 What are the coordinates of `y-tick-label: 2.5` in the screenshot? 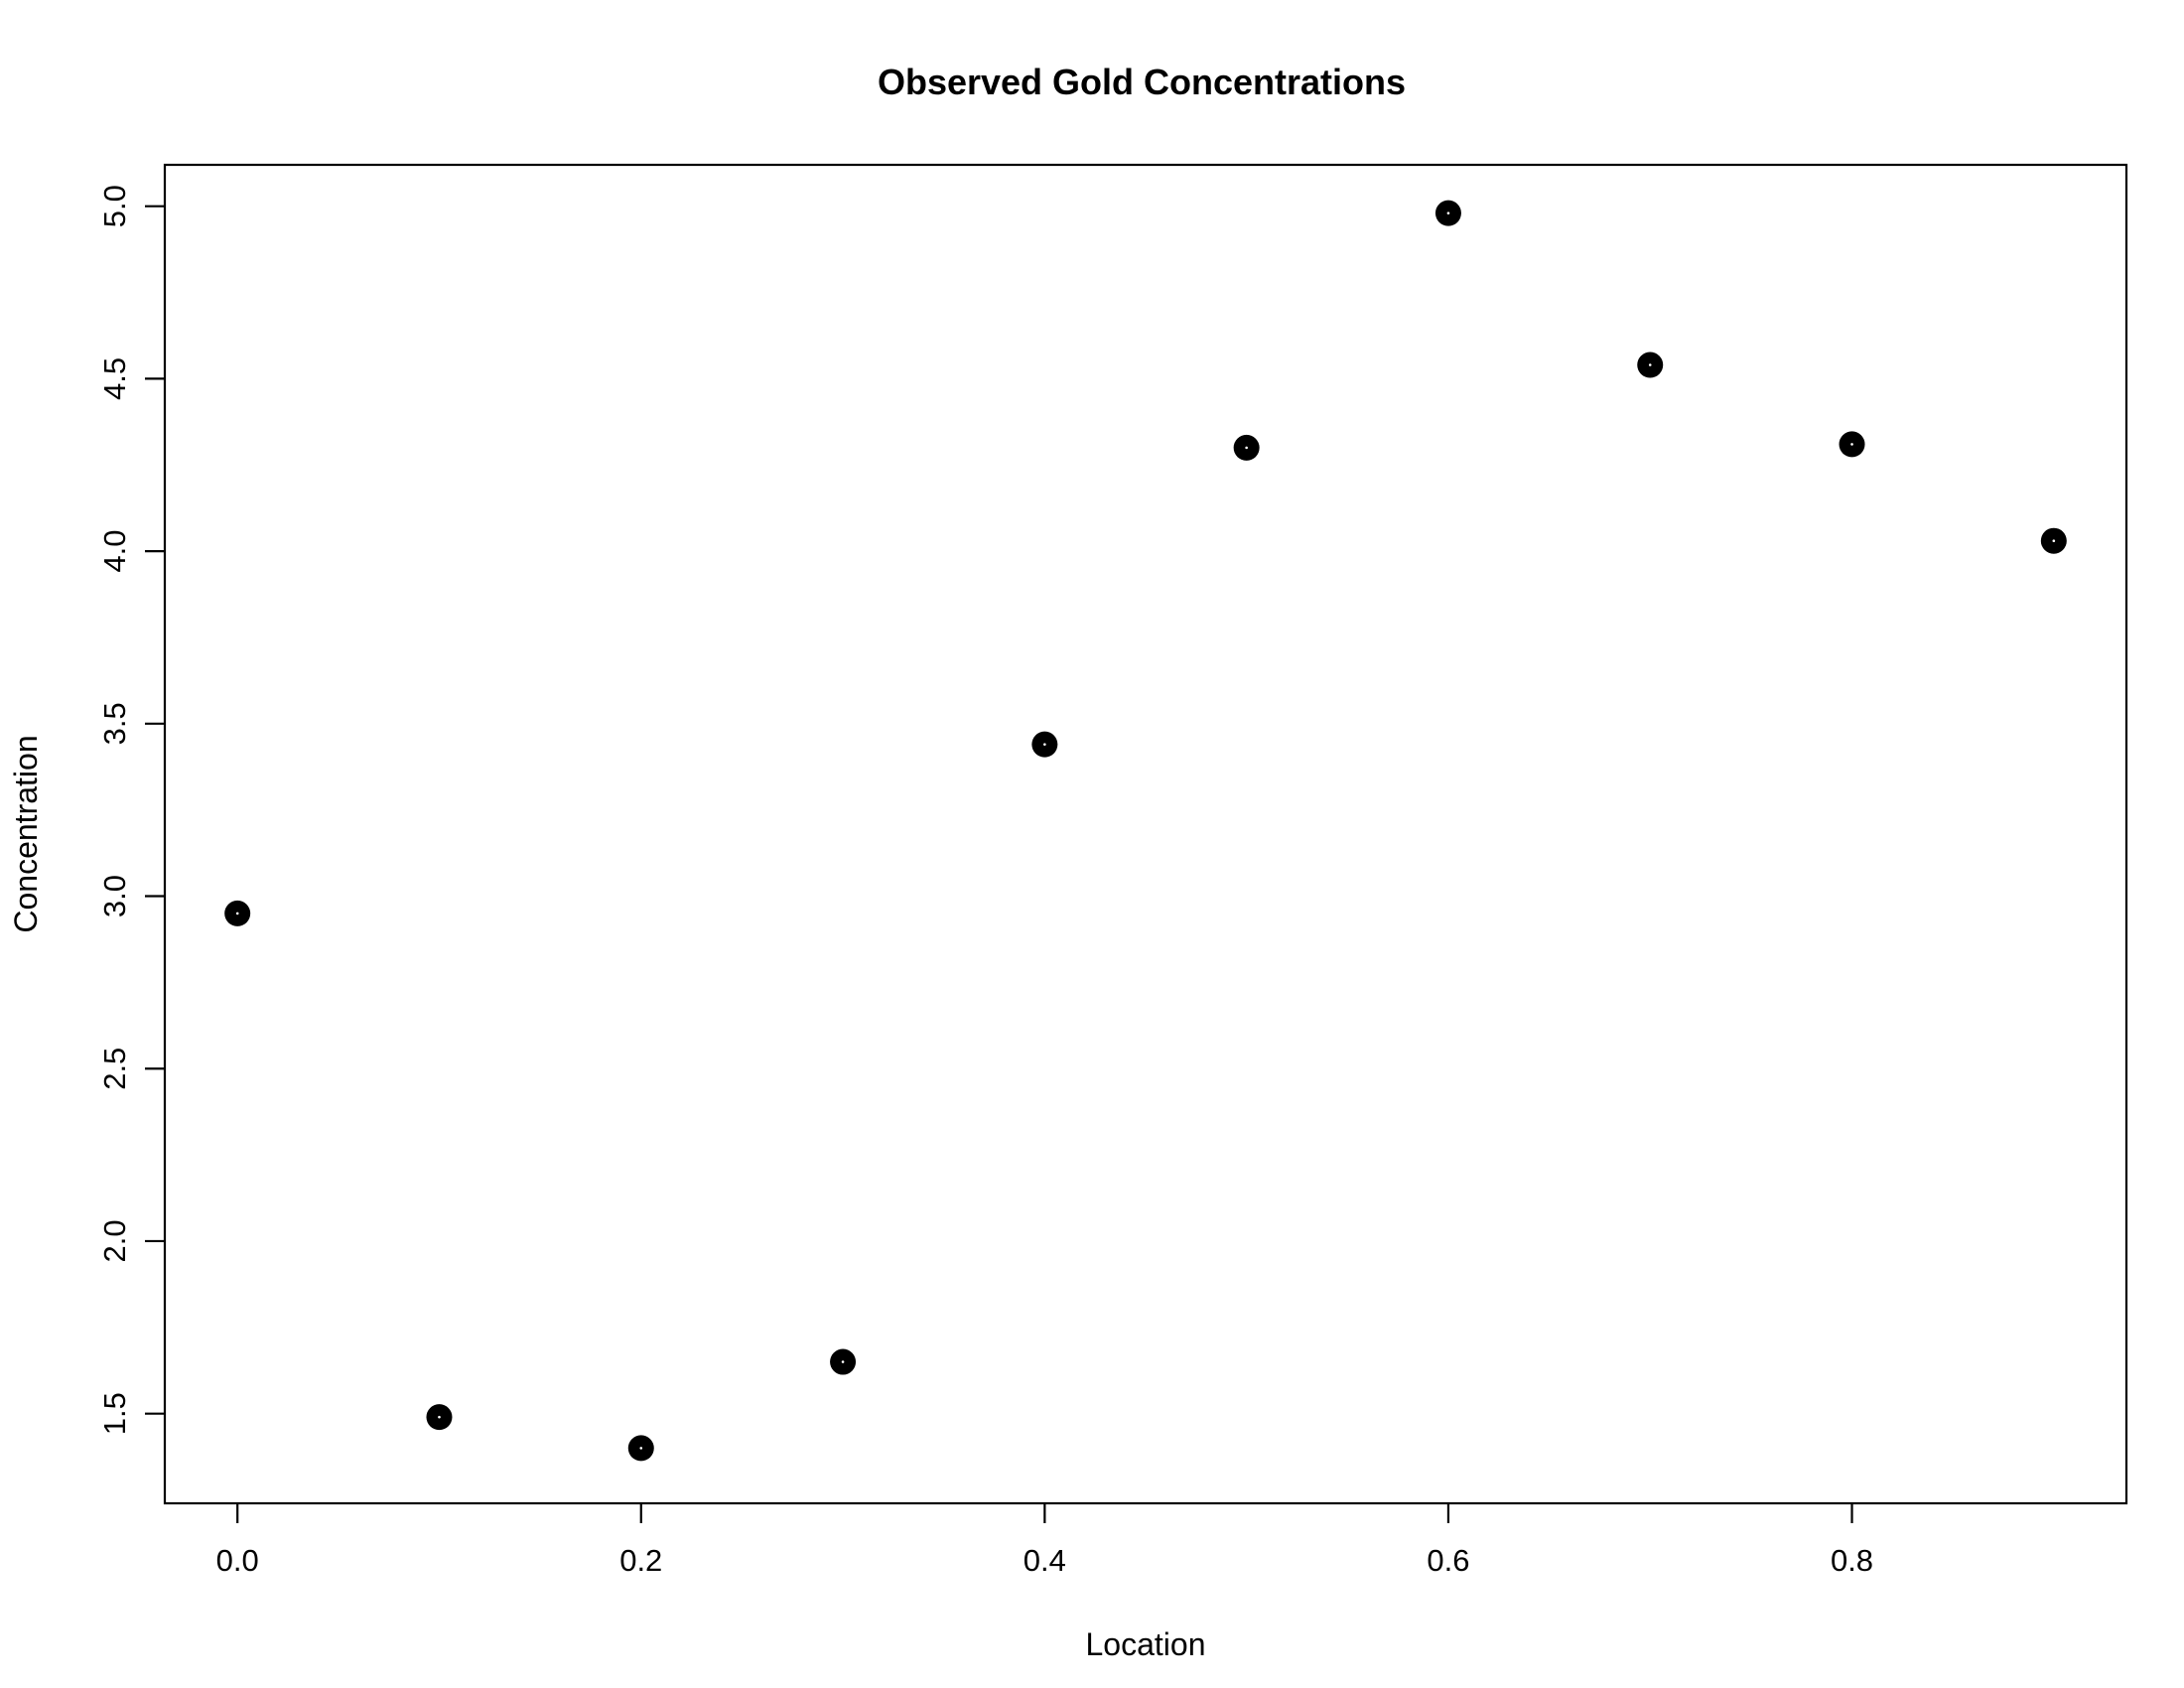 It's located at (114, 1069).